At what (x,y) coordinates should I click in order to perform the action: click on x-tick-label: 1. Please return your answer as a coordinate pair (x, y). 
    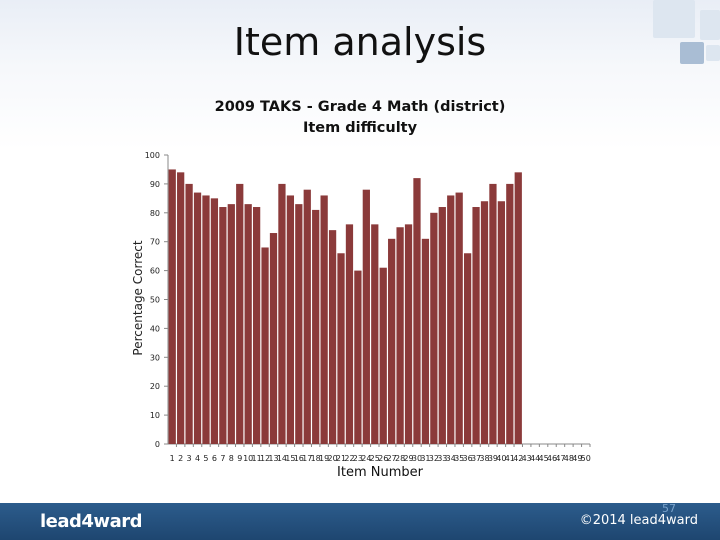
    Looking at the image, I should click on (172, 458).